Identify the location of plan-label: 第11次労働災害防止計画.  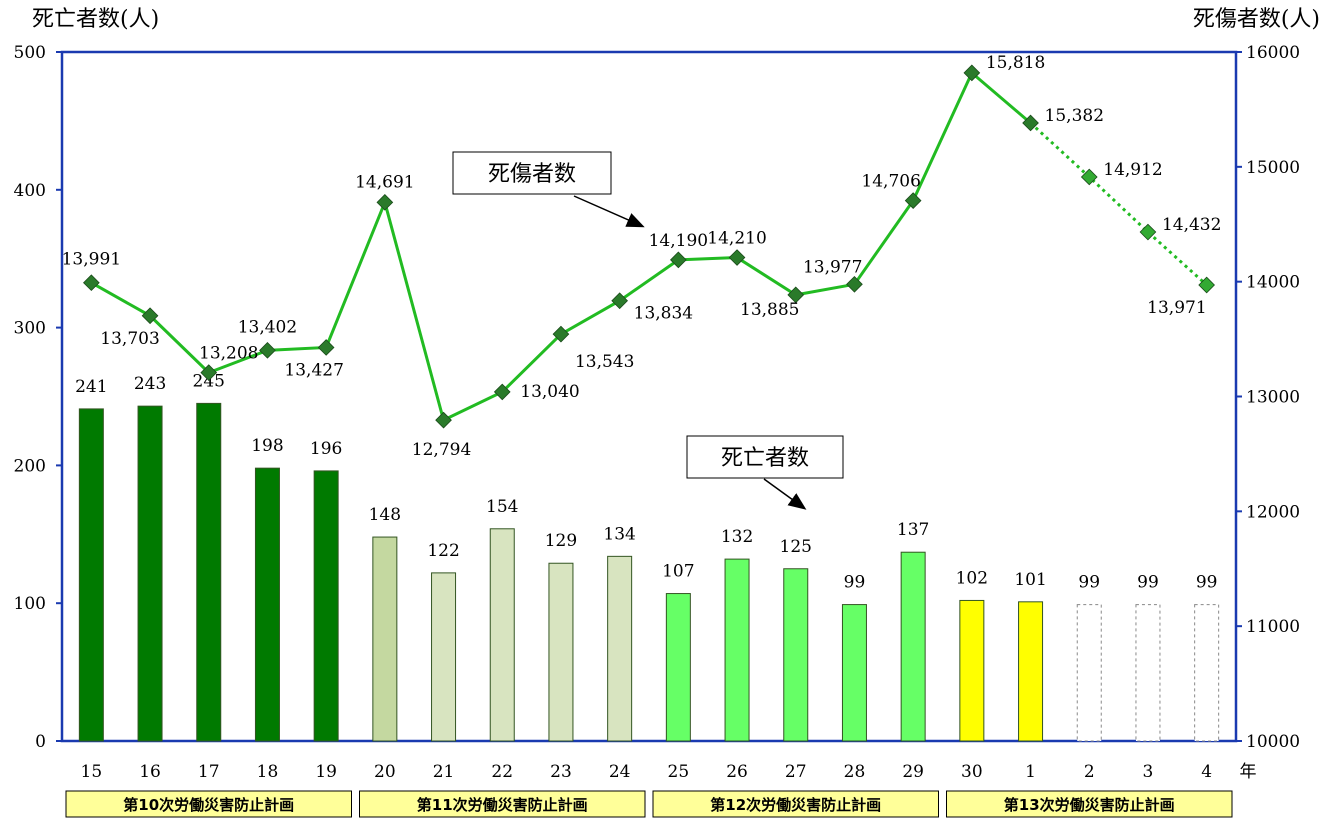
(502, 805).